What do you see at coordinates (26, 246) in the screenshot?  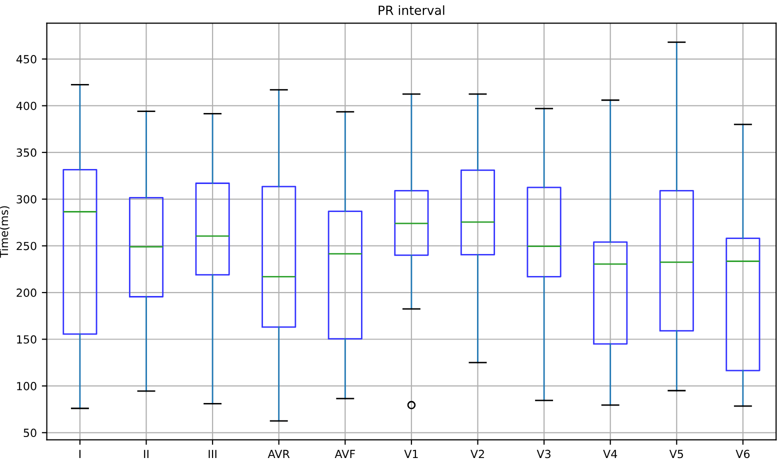 I see `y-tick-label: 250` at bounding box center [26, 246].